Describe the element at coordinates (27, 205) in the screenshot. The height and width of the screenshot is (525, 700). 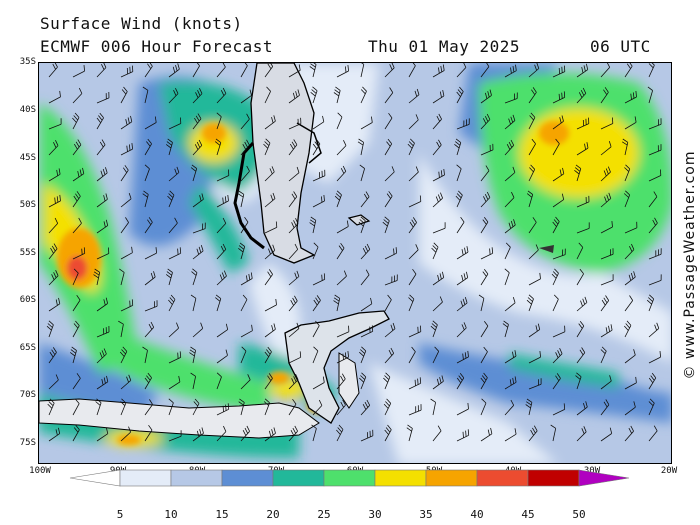
I see `latitude-label: 50S` at that location.